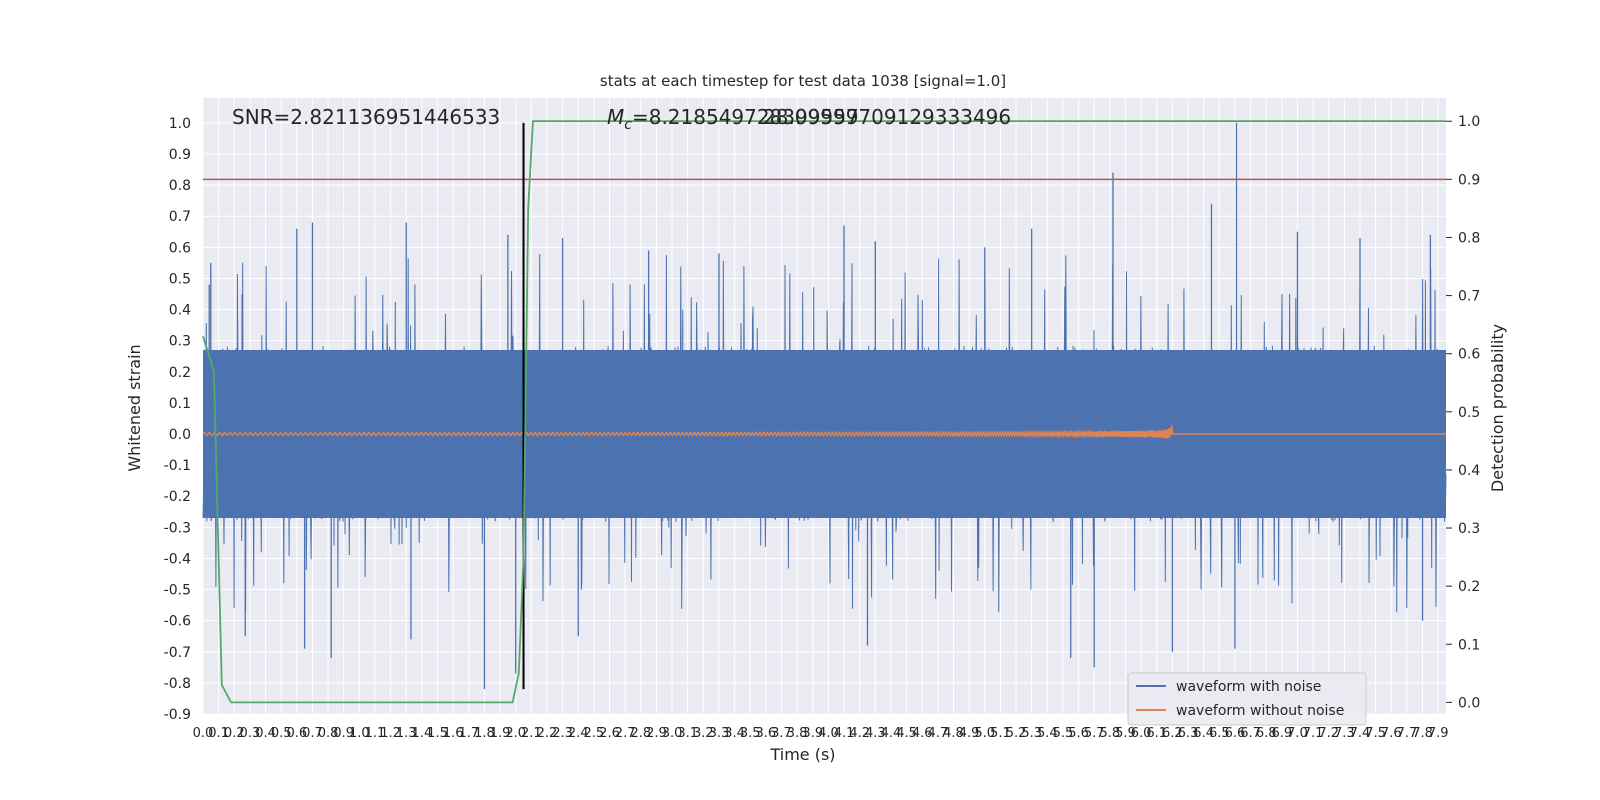  I want to click on x-tick-label: 7.4, so click(1360, 733).